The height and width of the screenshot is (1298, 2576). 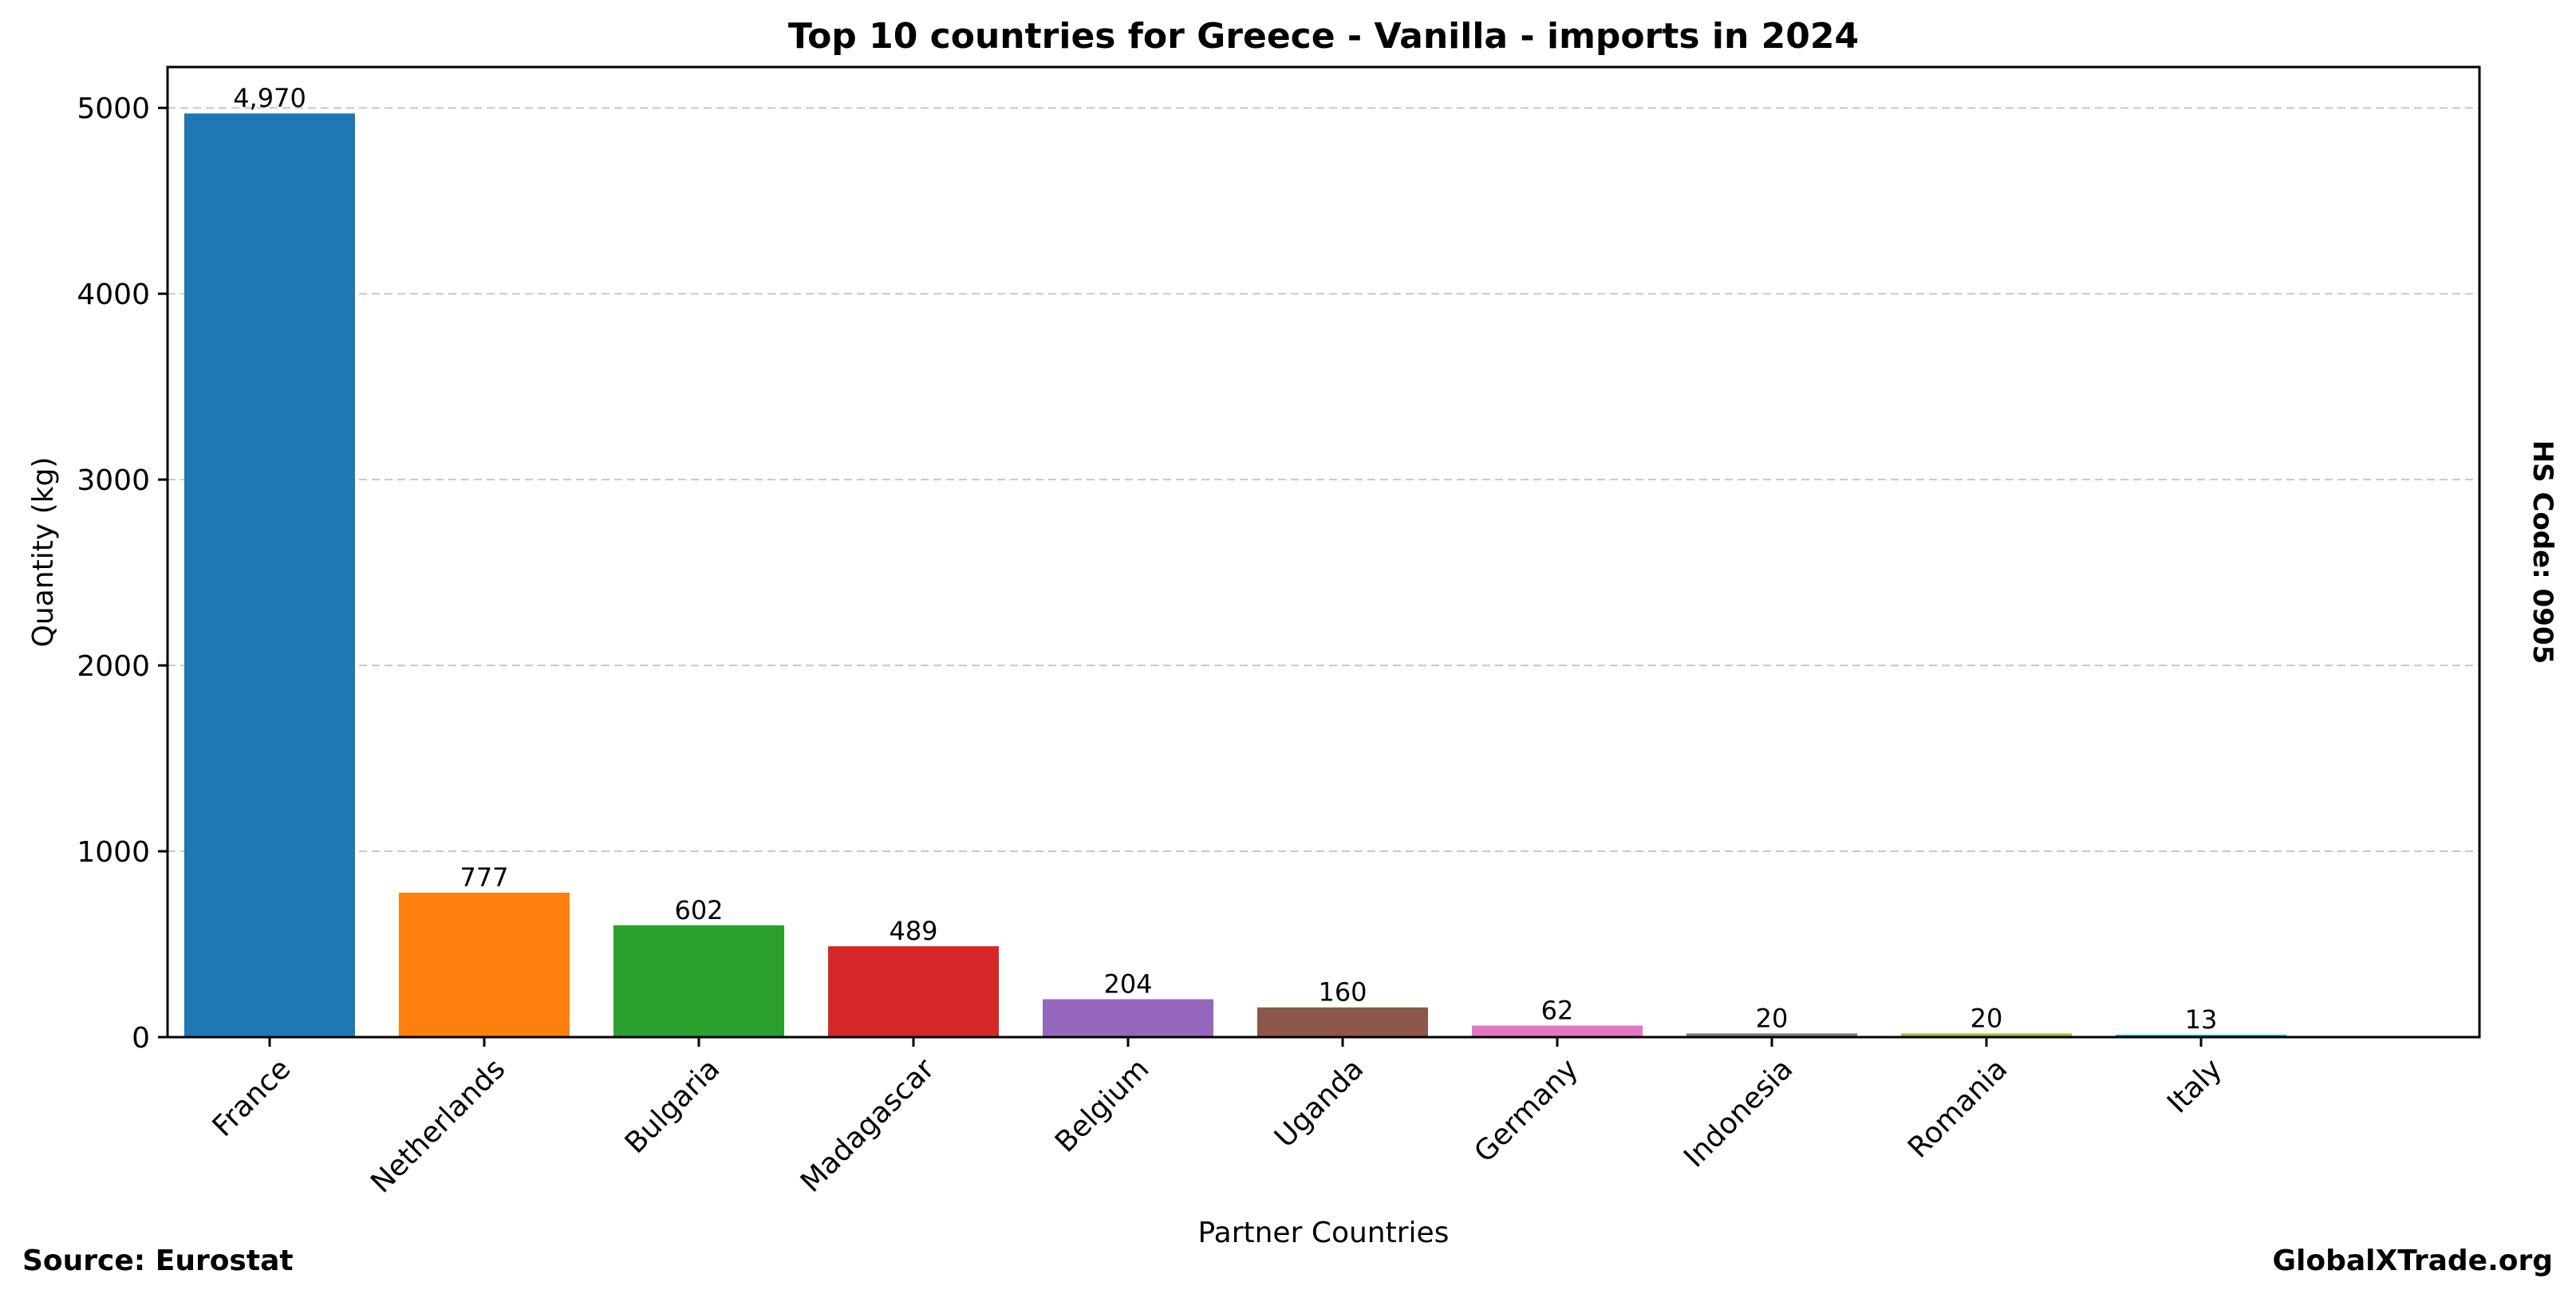 I want to click on x-tick-label: Netherlands, so click(x=438, y=1125).